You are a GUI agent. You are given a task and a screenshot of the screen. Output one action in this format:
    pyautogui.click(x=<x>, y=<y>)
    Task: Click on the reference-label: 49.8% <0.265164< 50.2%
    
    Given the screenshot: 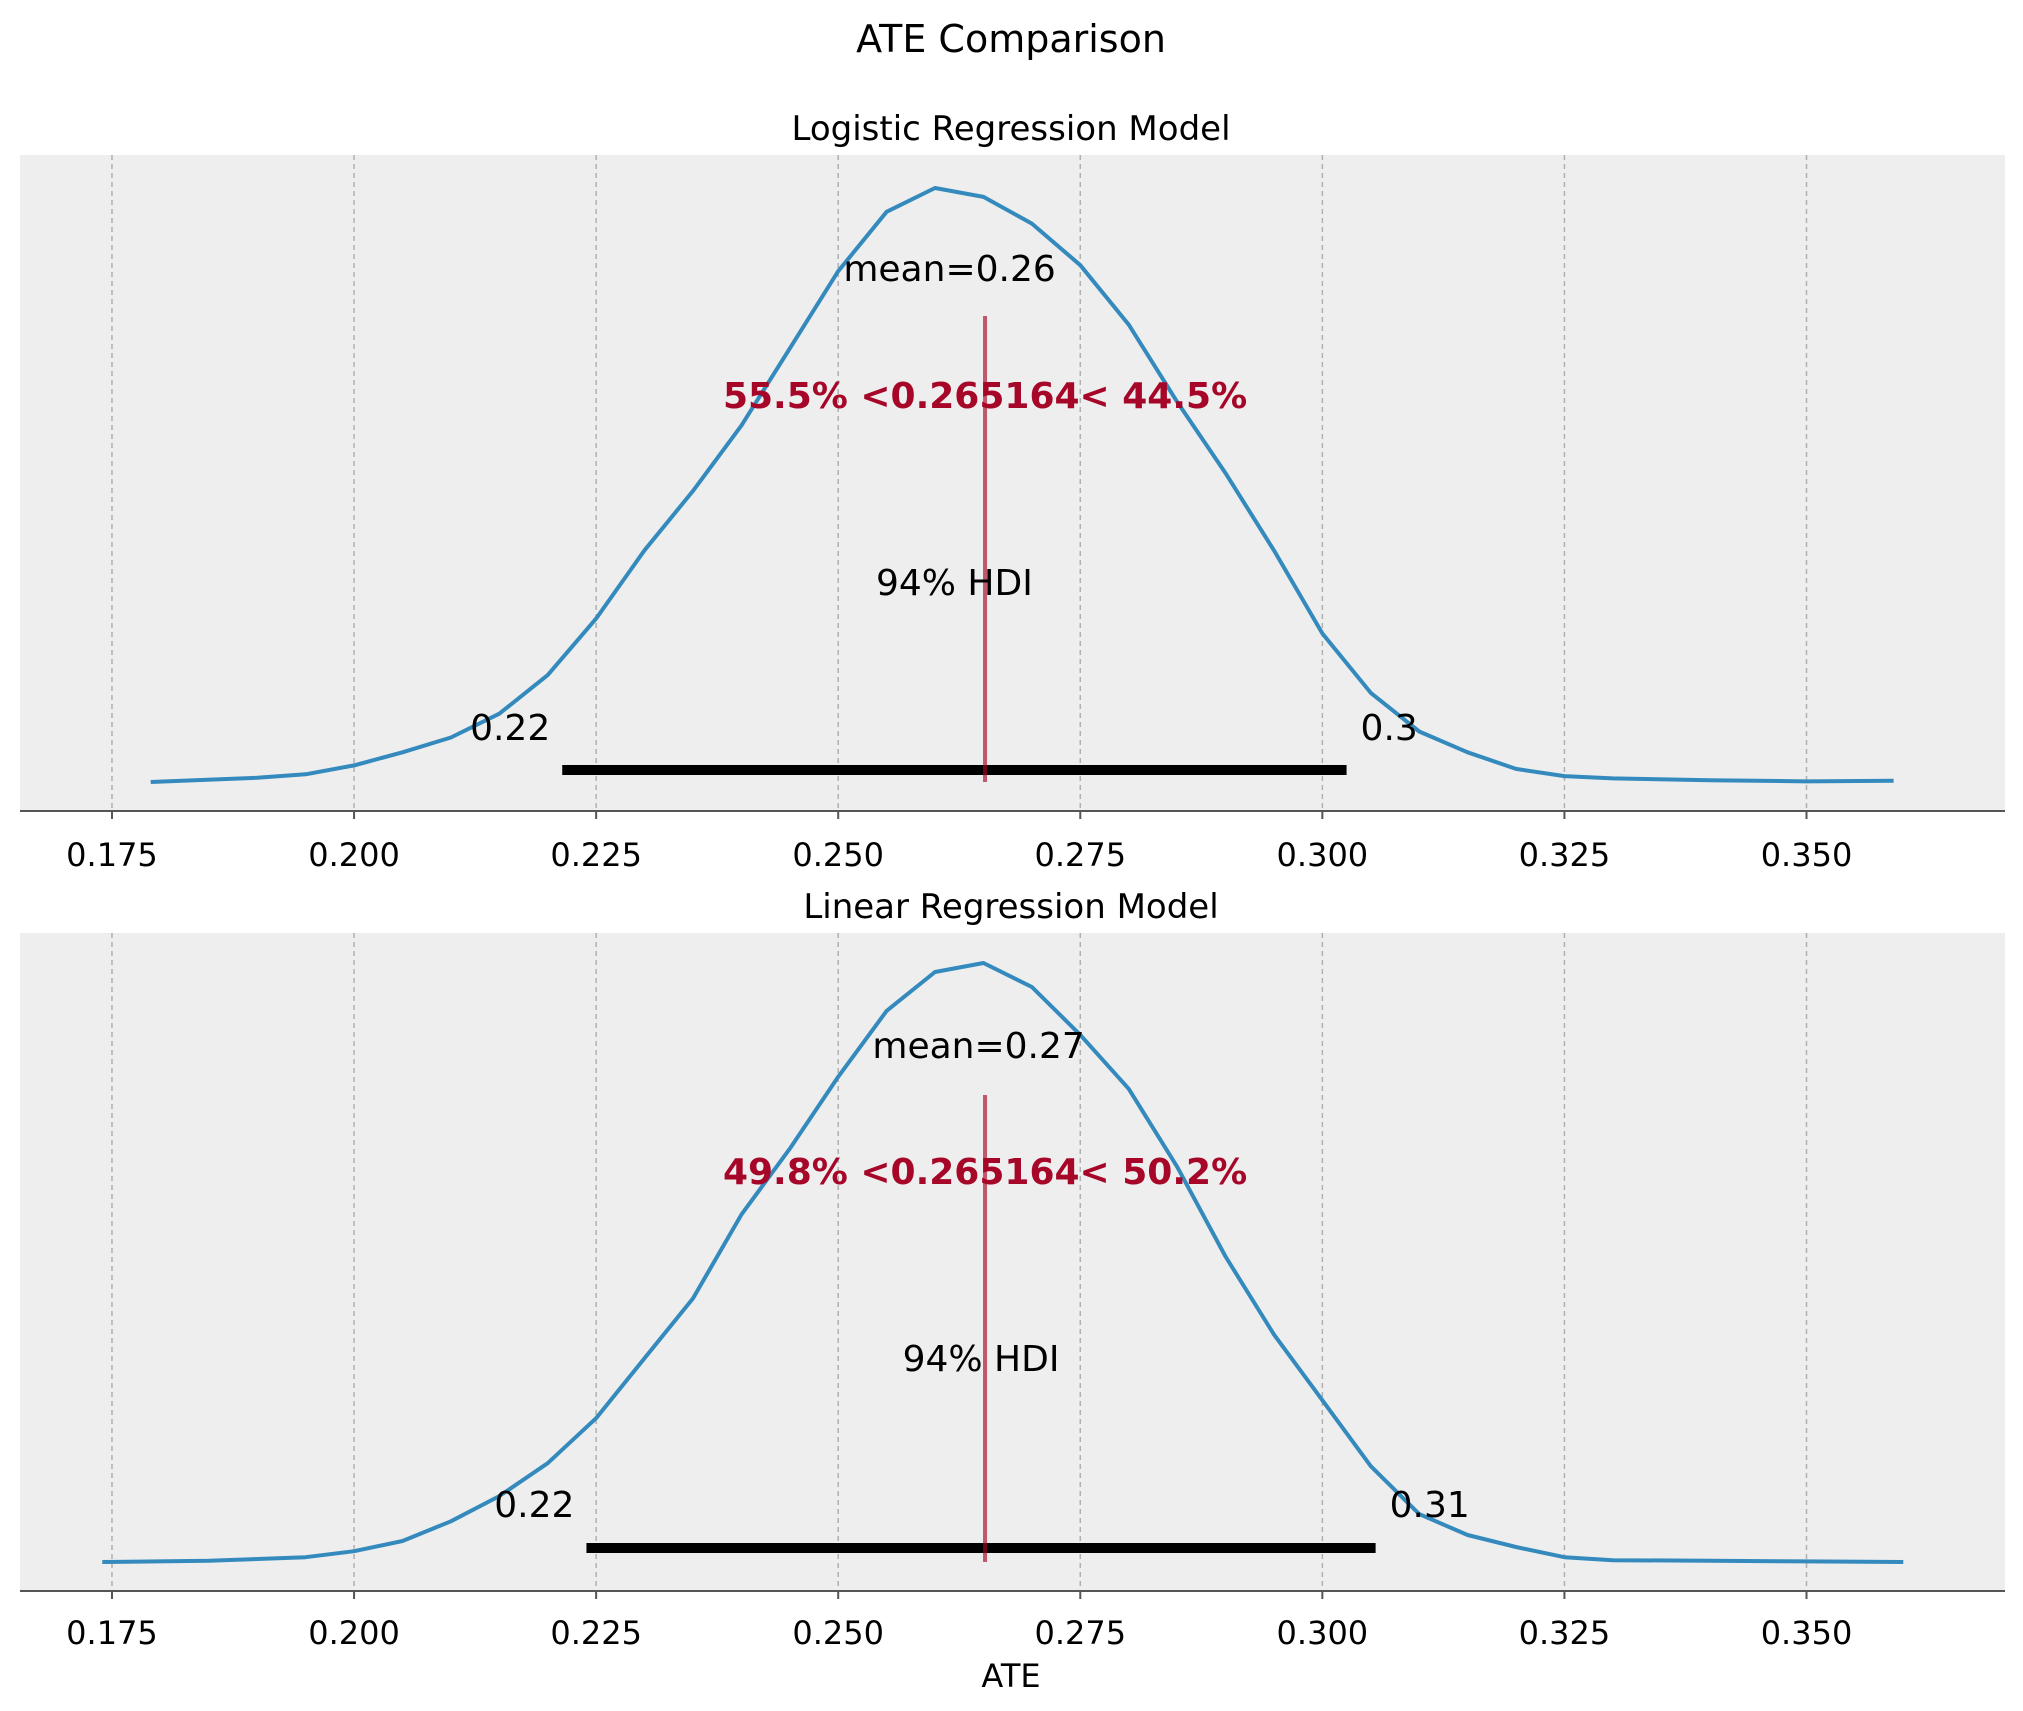 What is the action you would take?
    pyautogui.click(x=985, y=1172)
    